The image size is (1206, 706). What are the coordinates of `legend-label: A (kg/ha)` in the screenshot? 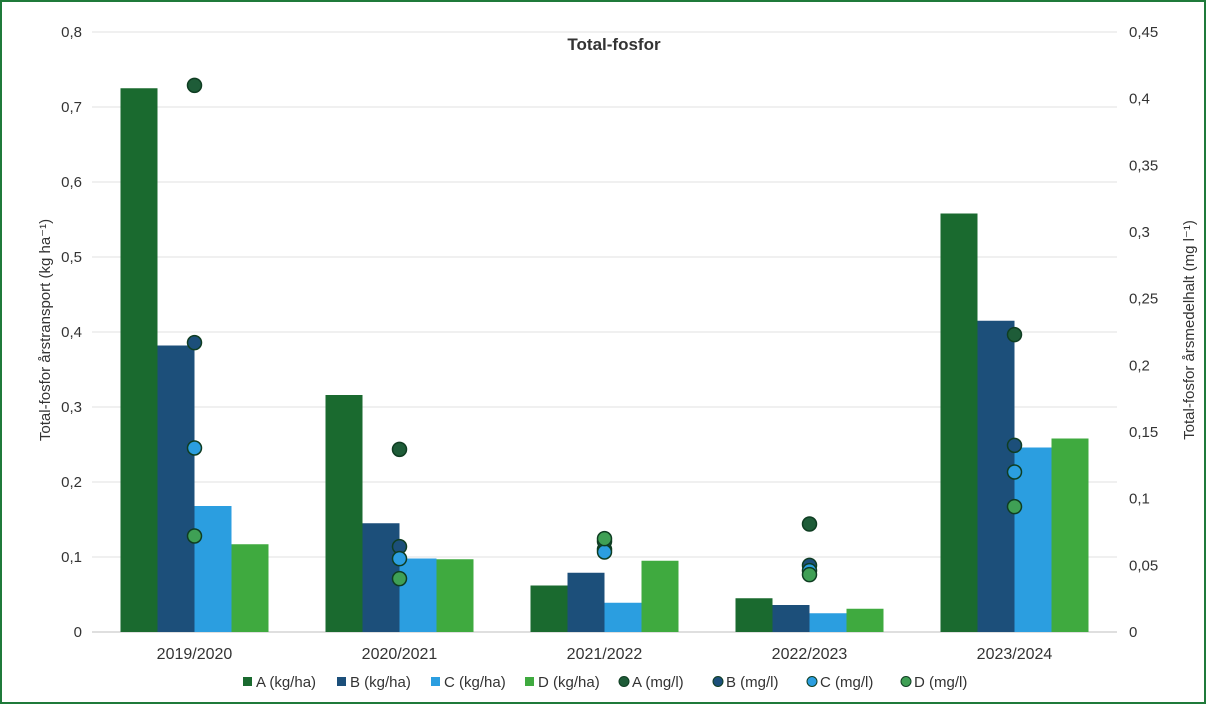 It's located at (286, 682).